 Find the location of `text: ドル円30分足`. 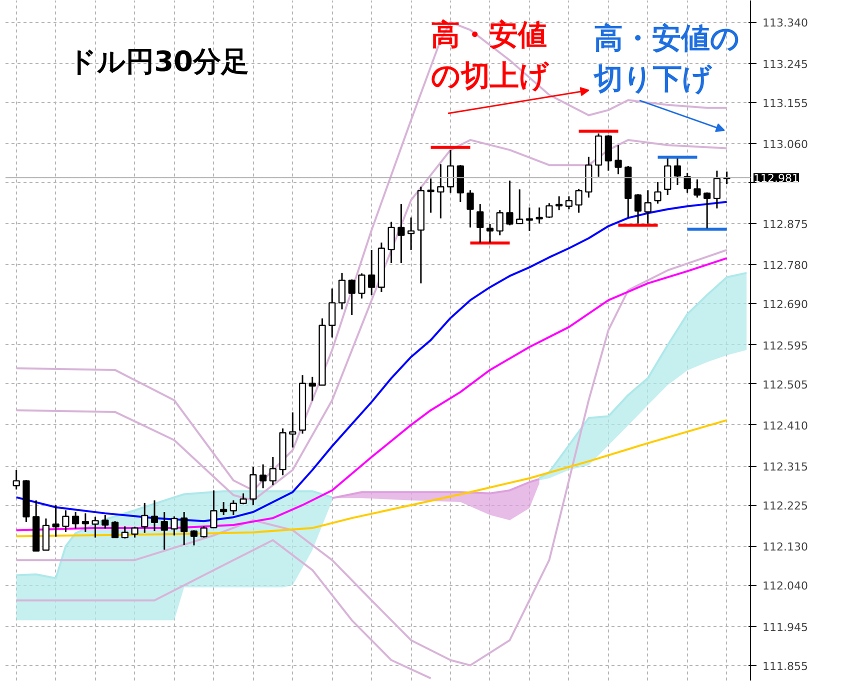

text: ドル円30分足 is located at coordinates (159, 61).